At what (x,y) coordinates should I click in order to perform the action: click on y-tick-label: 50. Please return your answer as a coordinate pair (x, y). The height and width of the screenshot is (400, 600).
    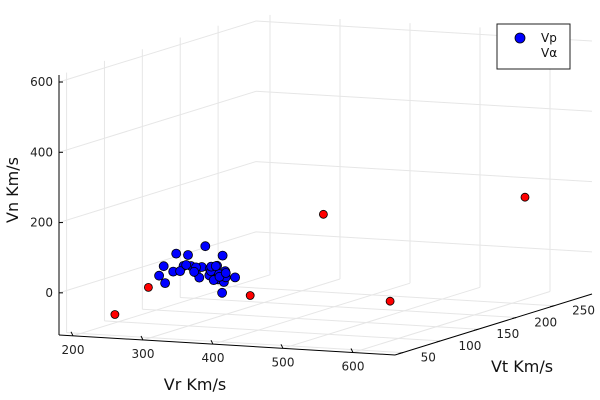
    Looking at the image, I should click on (428, 358).